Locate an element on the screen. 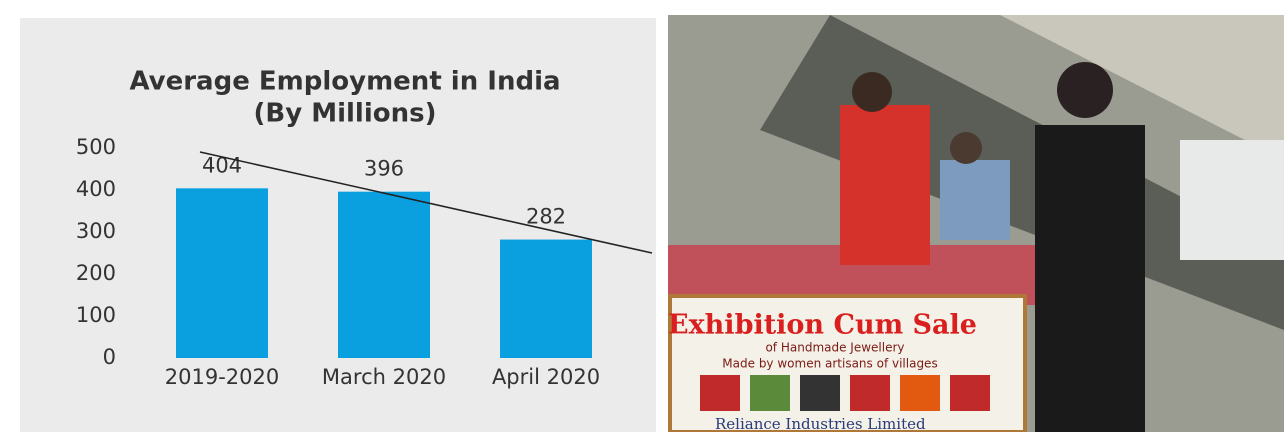 The width and height of the screenshot is (1284, 432). y-tick-label: 500 is located at coordinates (96, 147).